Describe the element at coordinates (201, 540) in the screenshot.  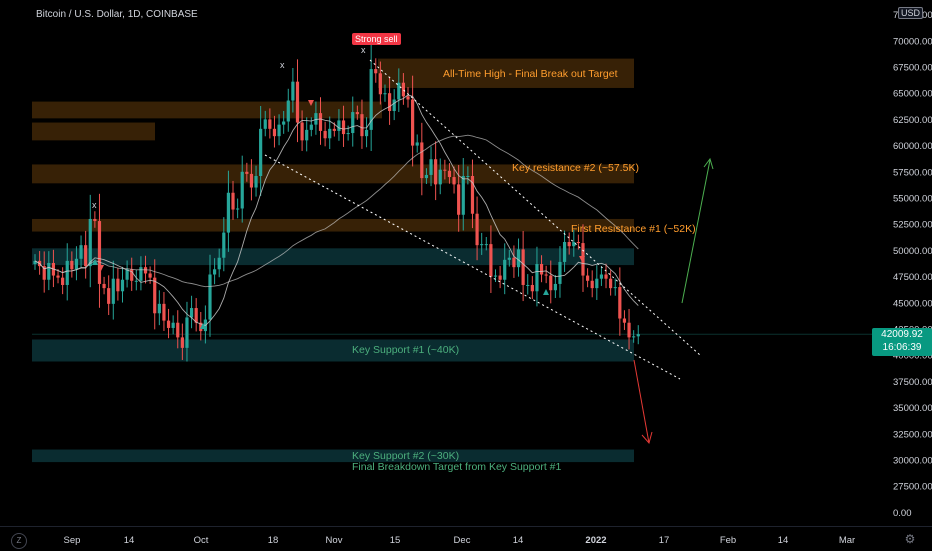
I see `x-tick-label: Oct` at that location.